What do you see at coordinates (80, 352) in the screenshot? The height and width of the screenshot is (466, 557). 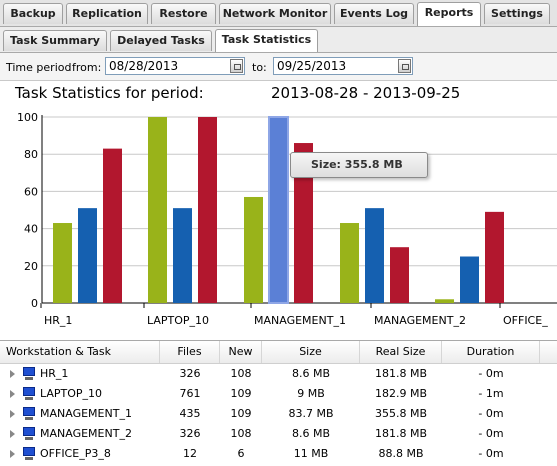 I see `column-header-workstation: Workstation & Task` at bounding box center [80, 352].